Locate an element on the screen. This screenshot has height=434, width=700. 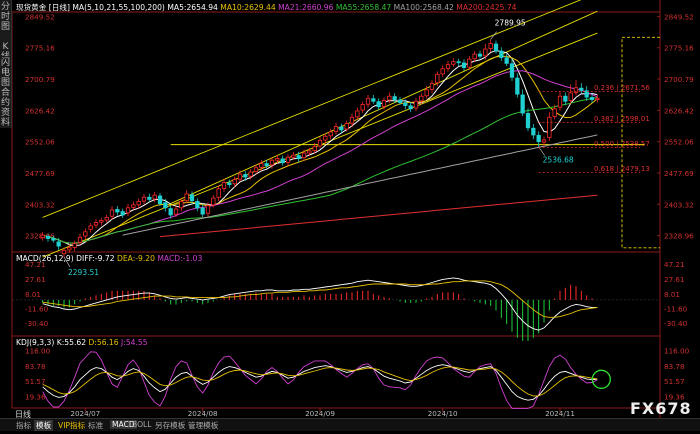
annotation-label-0: 2789.95 is located at coordinates (510, 22).